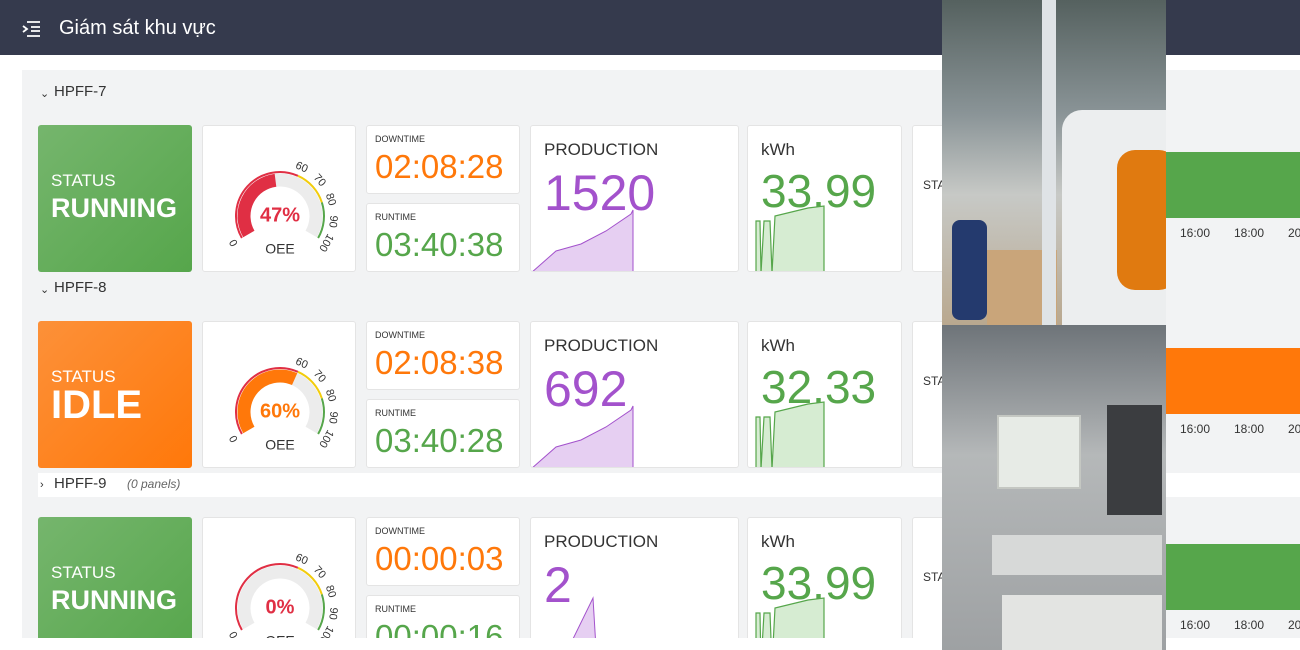 This screenshot has width=1300, height=650. What do you see at coordinates (600, 193) in the screenshot?
I see `production-value: 1520` at bounding box center [600, 193].